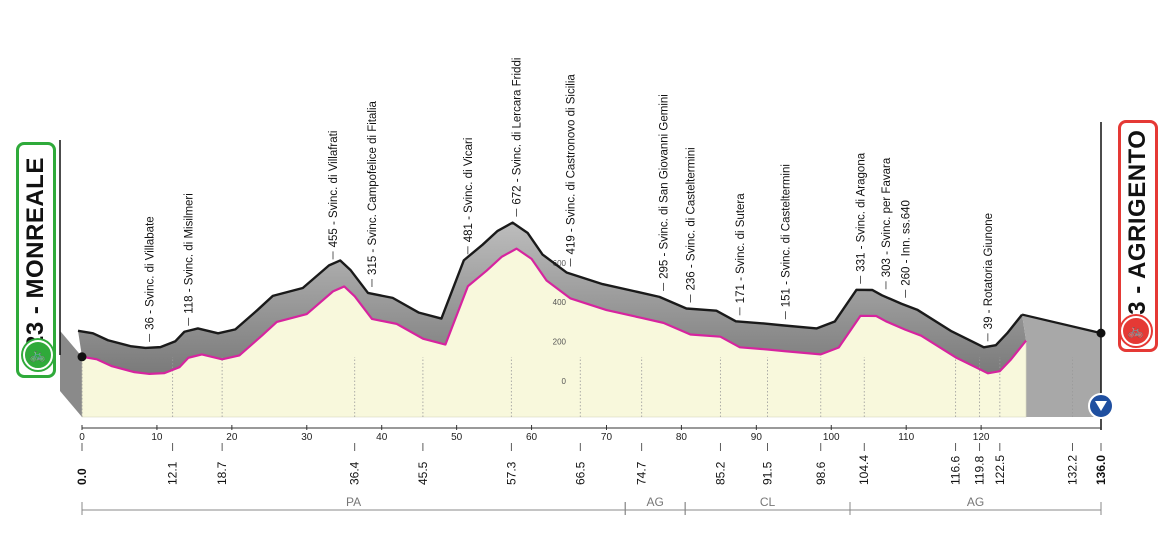  I want to click on km-marker-label: 0.0, so click(82, 476).